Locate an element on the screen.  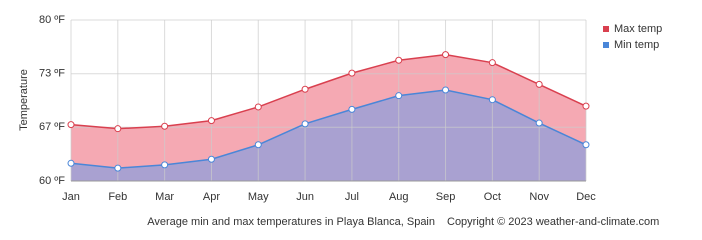
x-tick-label: Sep is located at coordinates (446, 197).